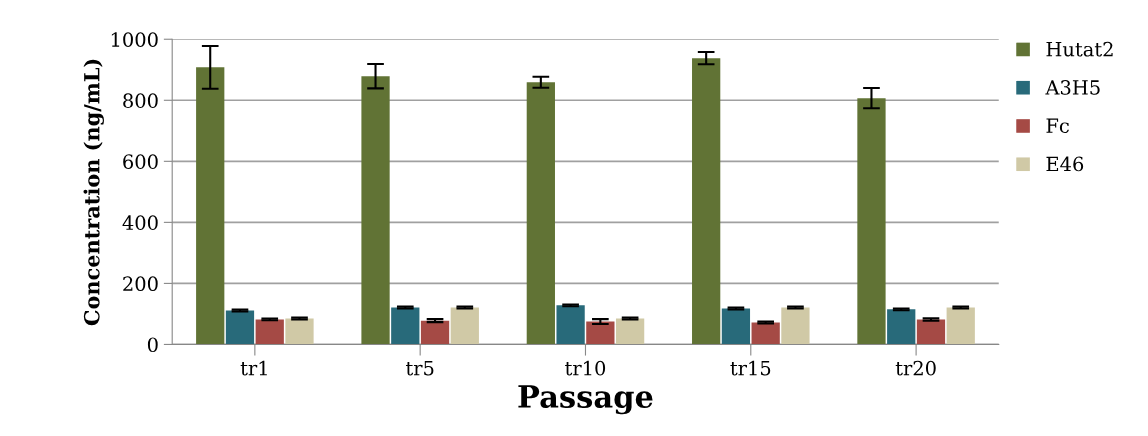 This screenshot has width=1148, height=436. Describe the element at coordinates (140, 223) in the screenshot. I see `y-tick-label: 400` at that location.